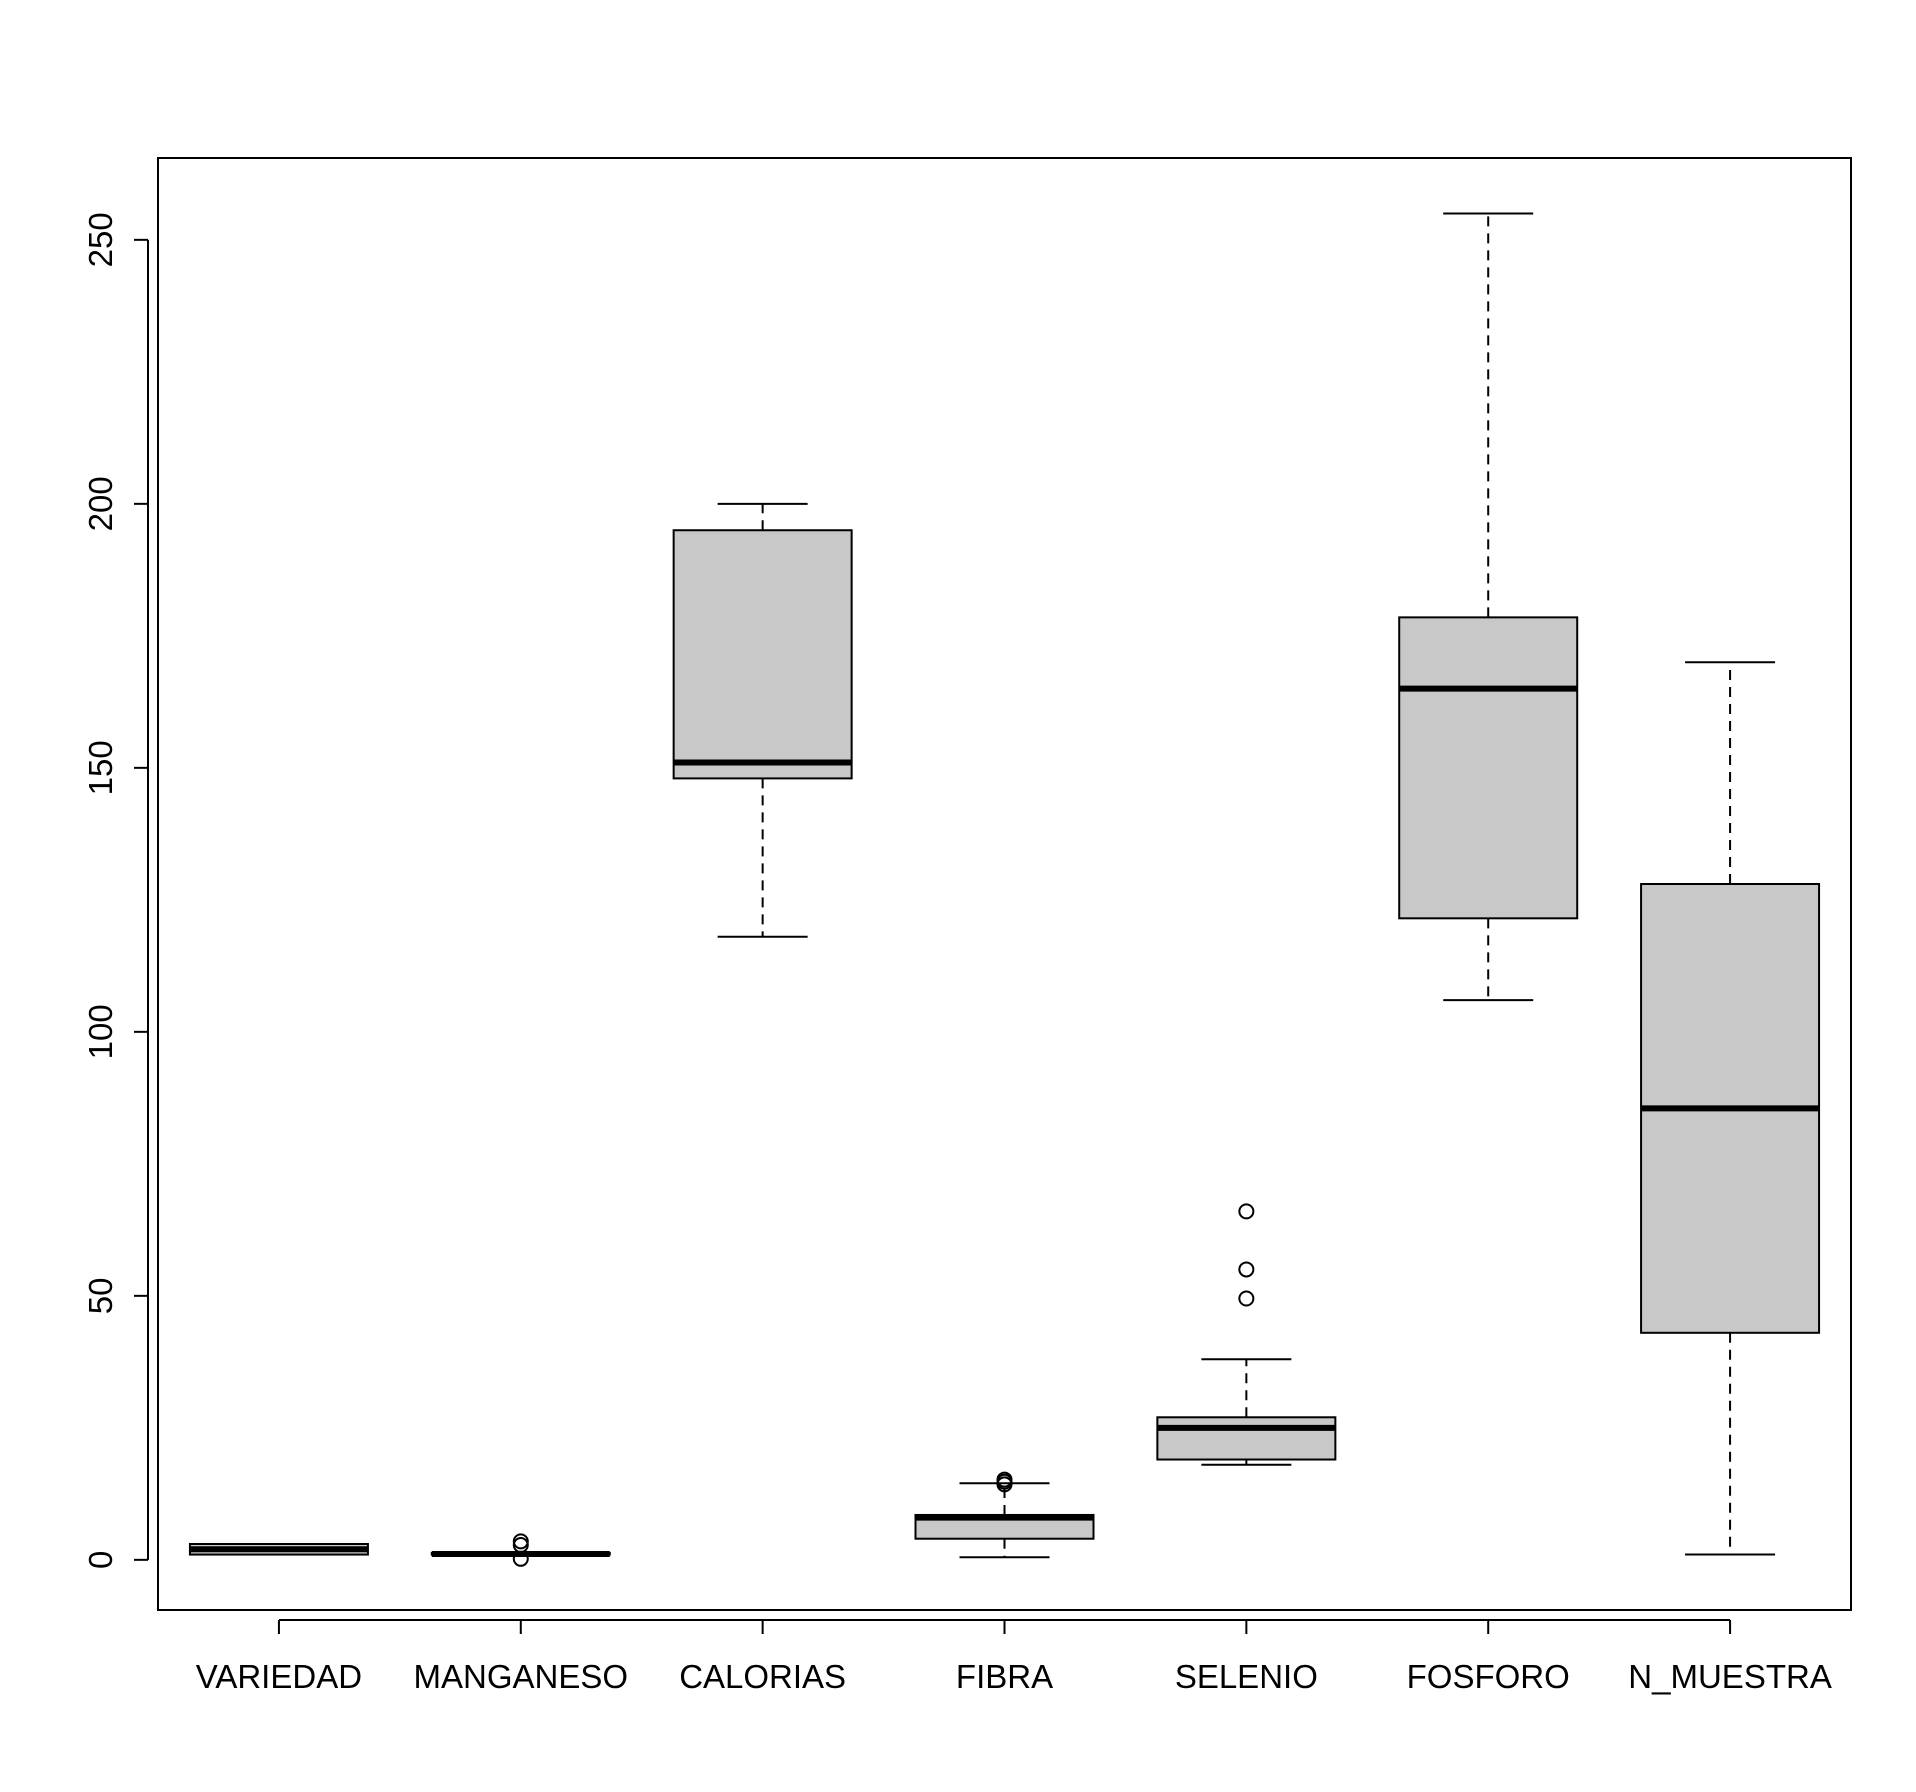  What do you see at coordinates (100, 1560) in the screenshot?
I see `y-tick-label: 0` at bounding box center [100, 1560].